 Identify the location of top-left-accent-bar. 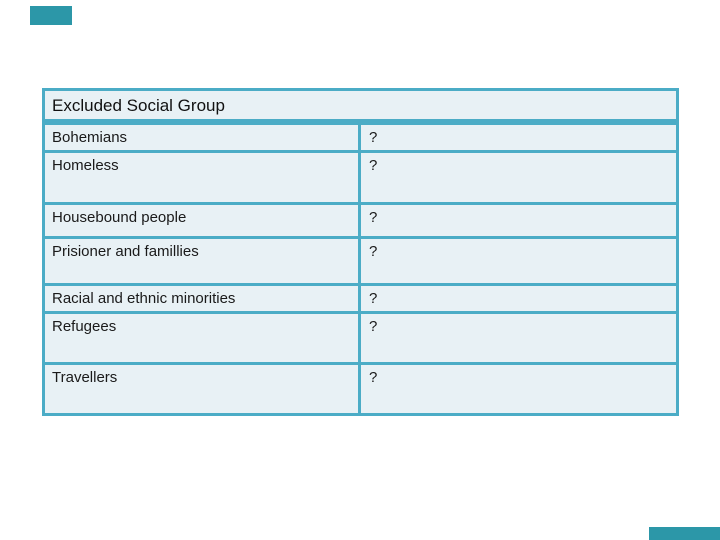
(51, 15).